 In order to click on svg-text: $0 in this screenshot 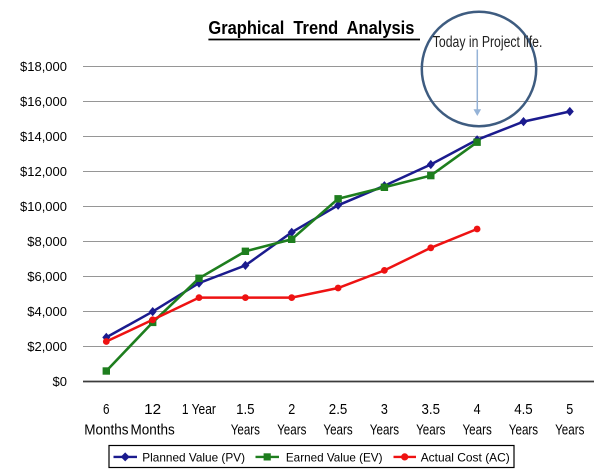, I will do `click(60, 381)`.